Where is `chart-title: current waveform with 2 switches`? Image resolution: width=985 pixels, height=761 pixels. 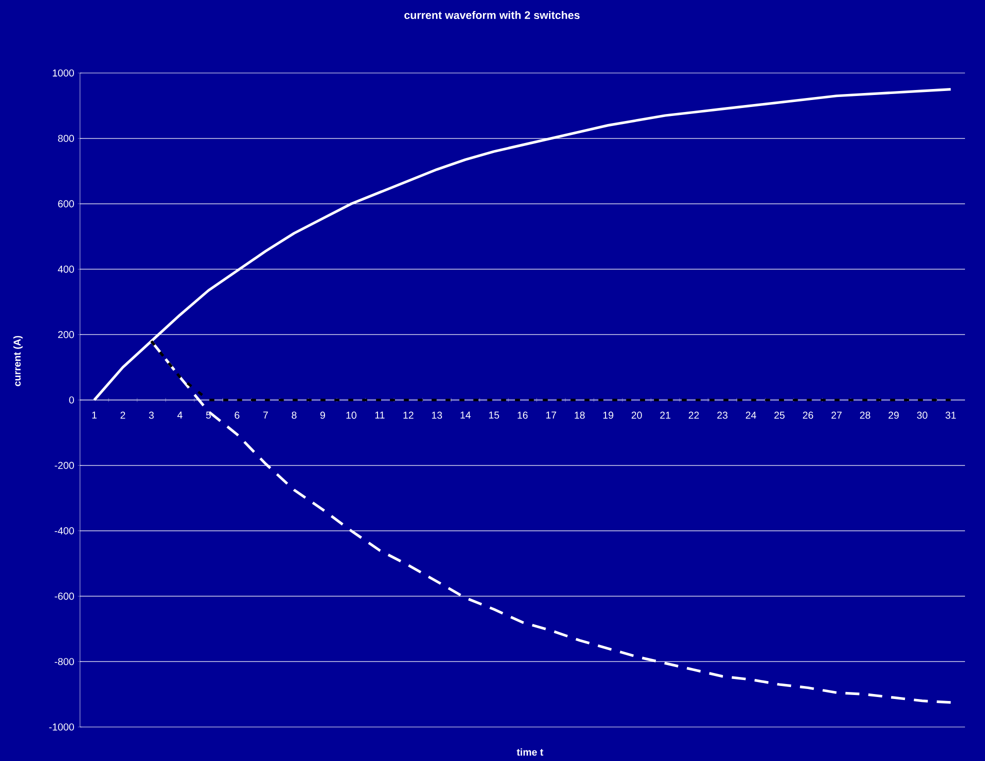
chart-title: current waveform with 2 switches is located at coordinates (492, 15).